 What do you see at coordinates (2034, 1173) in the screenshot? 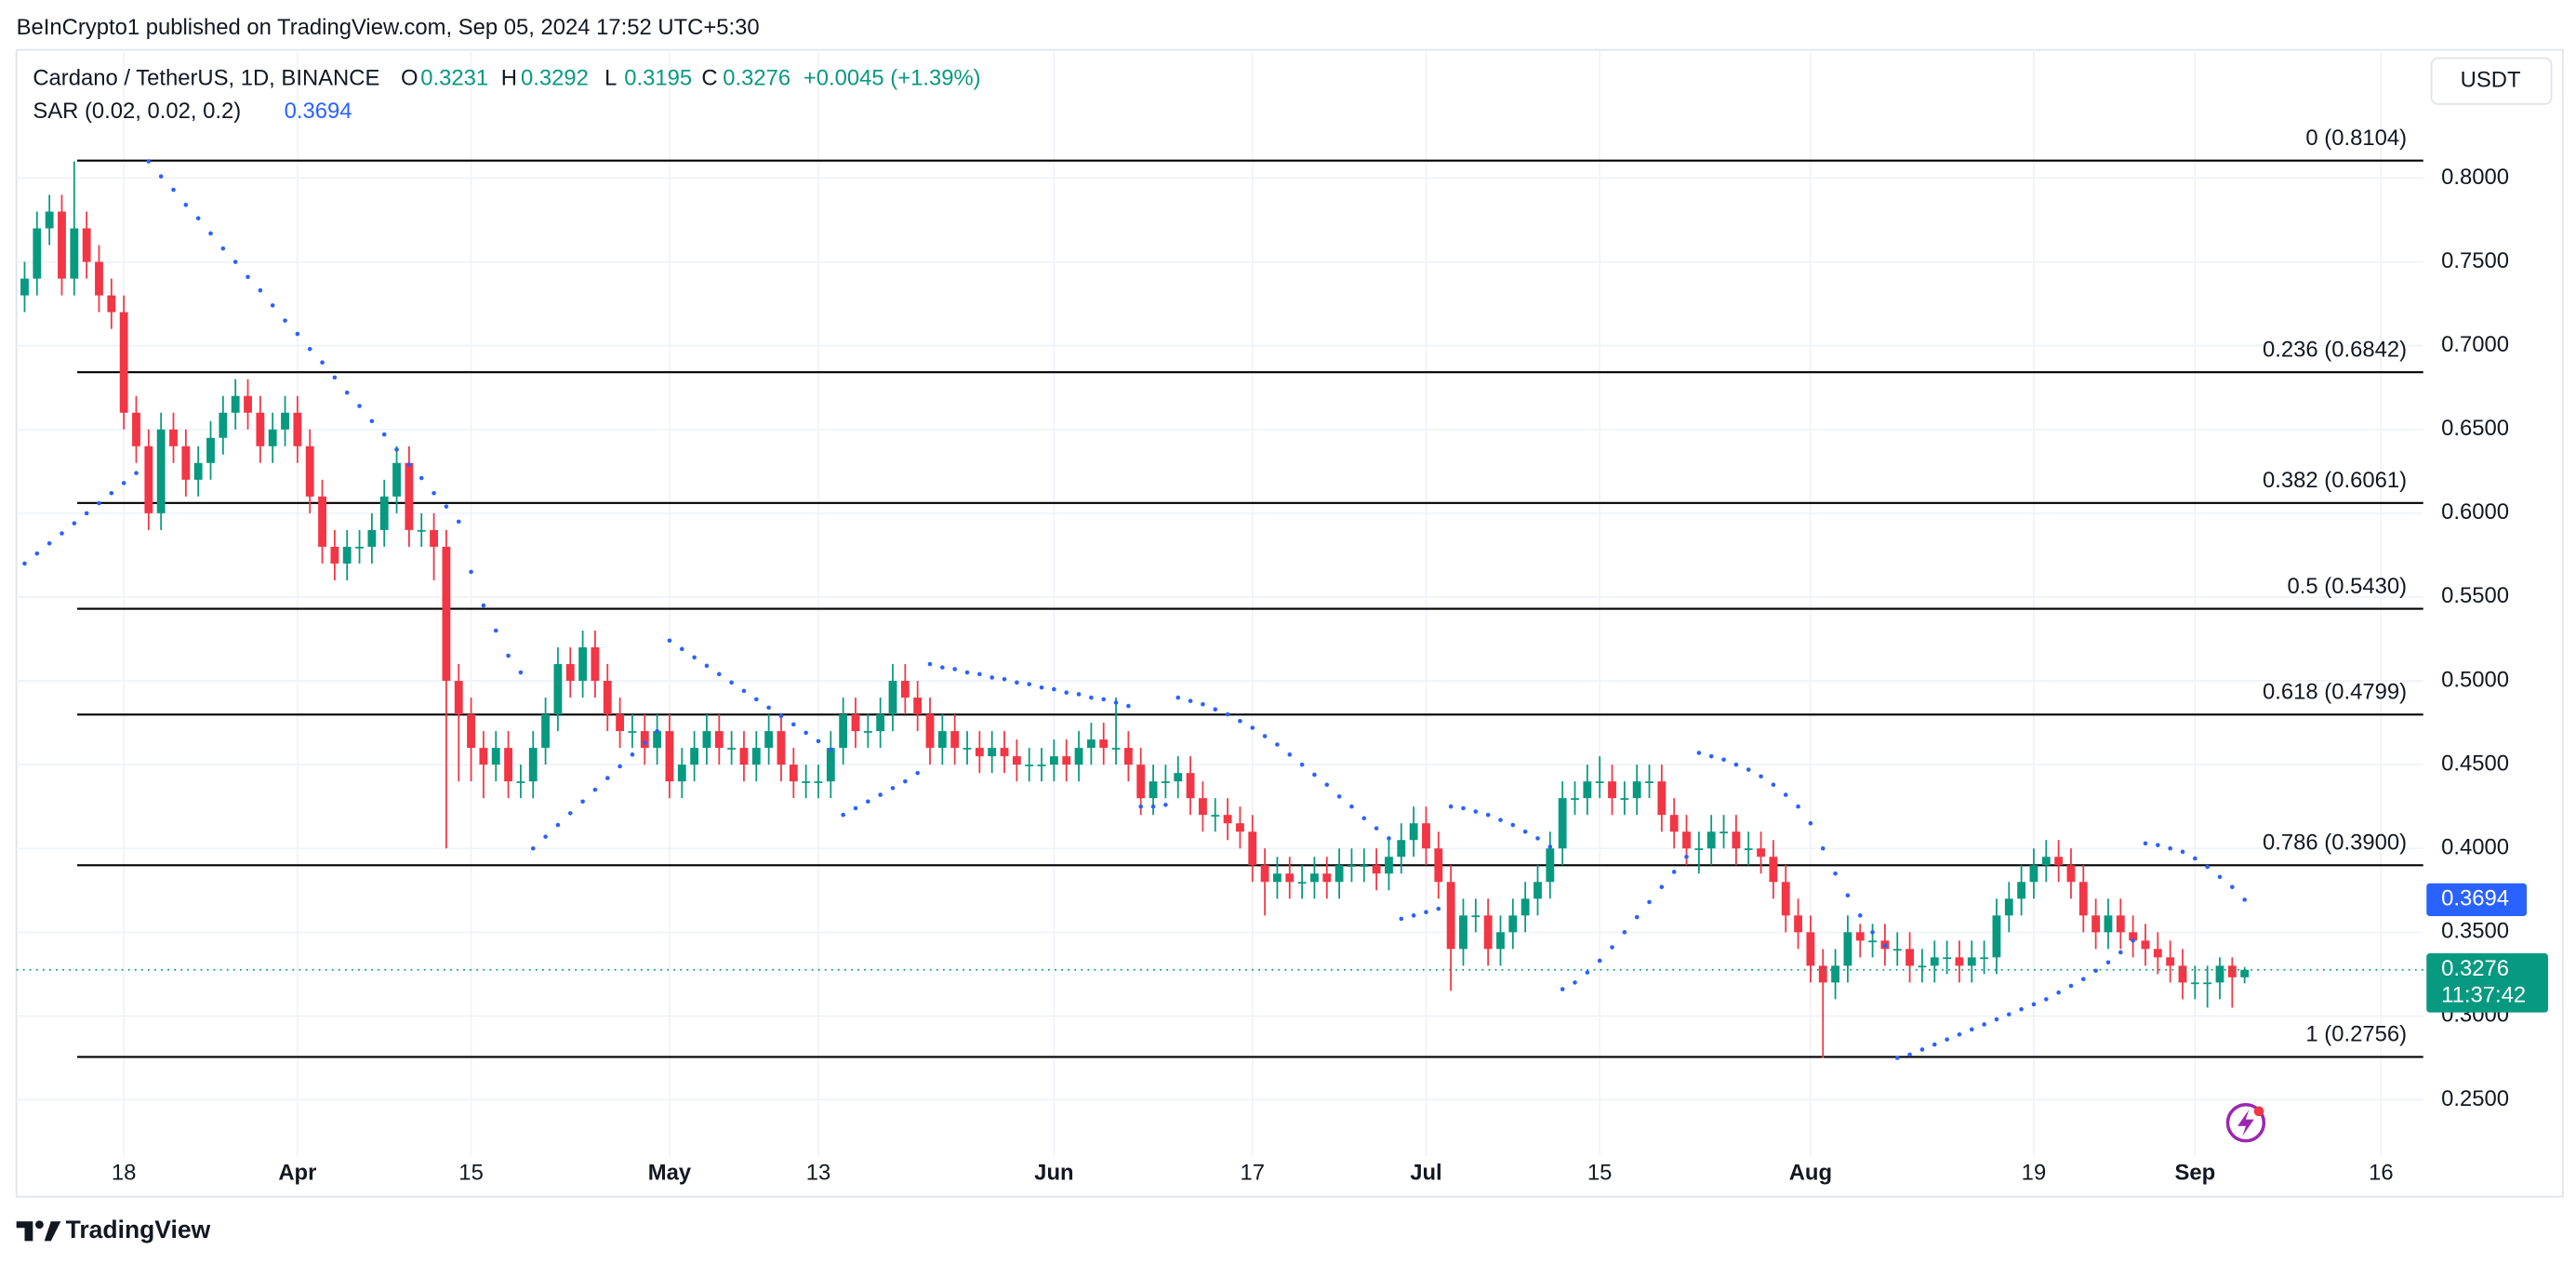
I see `x-tick-label: 19` at bounding box center [2034, 1173].